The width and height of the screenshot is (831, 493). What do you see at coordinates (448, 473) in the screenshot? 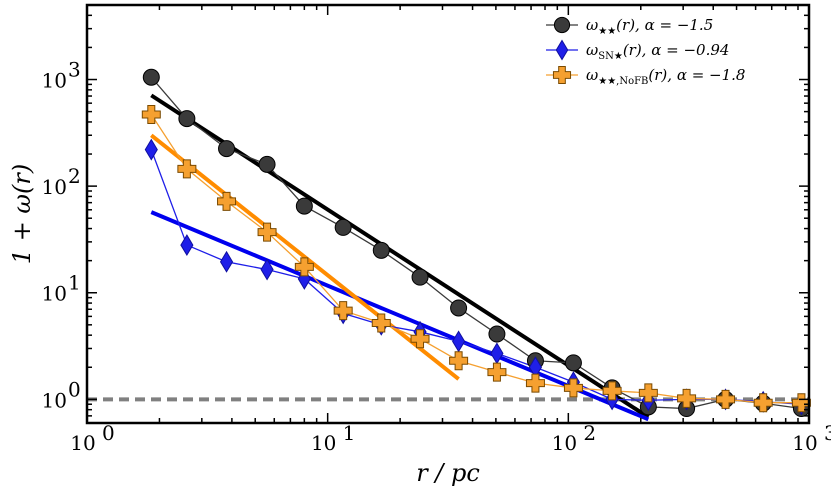
I see `x-axis-label: r / pc` at bounding box center [448, 473].